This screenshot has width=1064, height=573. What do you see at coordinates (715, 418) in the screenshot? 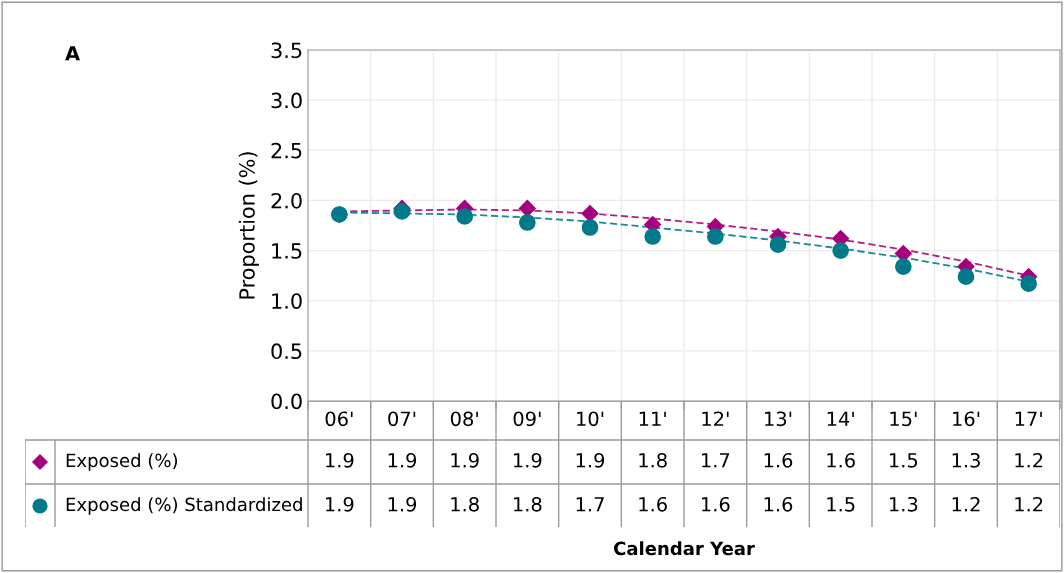
I see `x-tick-label: 12'` at bounding box center [715, 418].